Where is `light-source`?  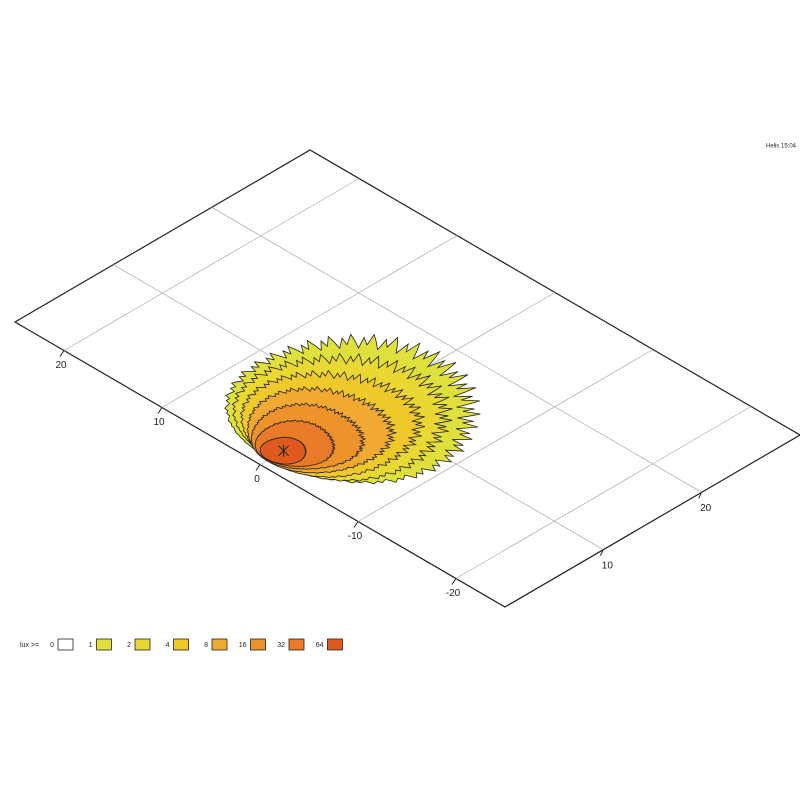 light-source is located at coordinates (283, 450).